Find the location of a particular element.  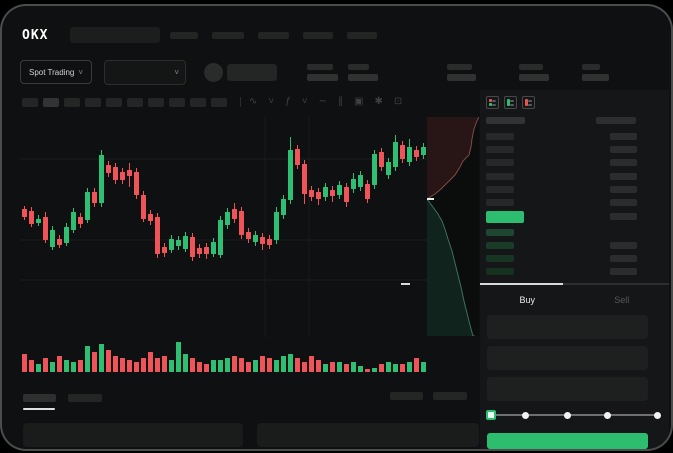

line-tool-icon: ∼ is located at coordinates (323, 101).